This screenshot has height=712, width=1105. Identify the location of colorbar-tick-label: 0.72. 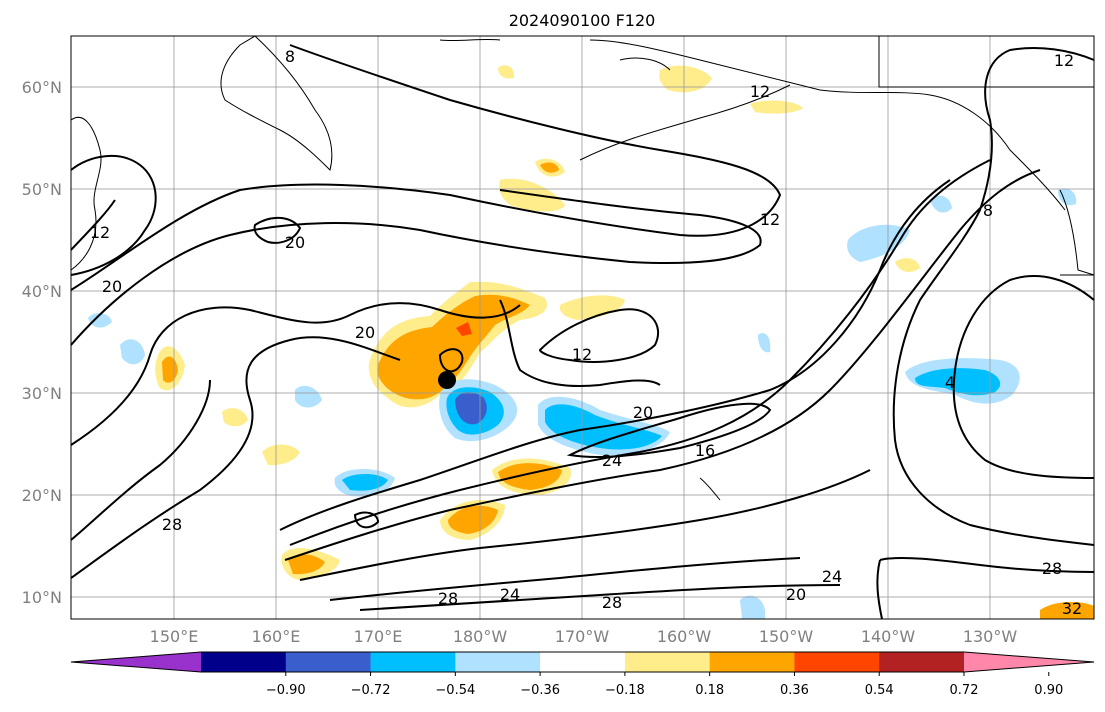
(964, 690).